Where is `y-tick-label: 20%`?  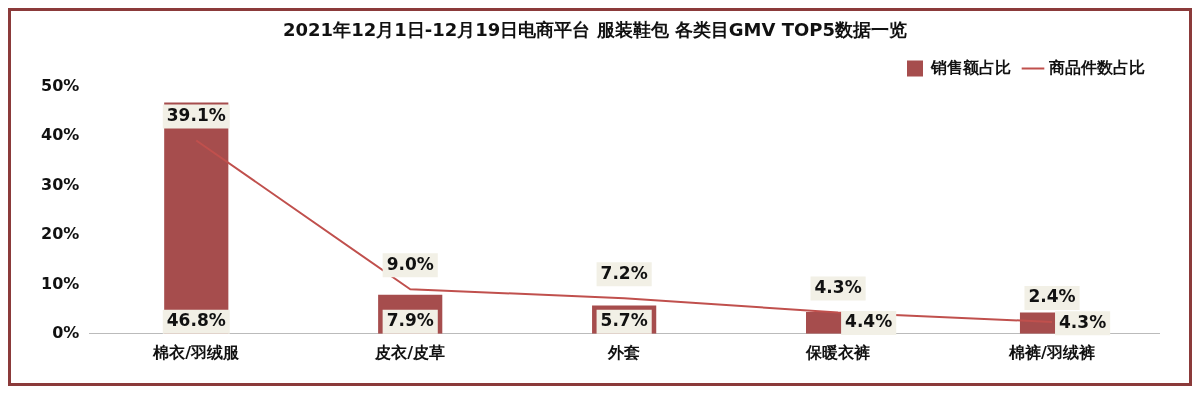 y-tick-label: 20% is located at coordinates (60, 234).